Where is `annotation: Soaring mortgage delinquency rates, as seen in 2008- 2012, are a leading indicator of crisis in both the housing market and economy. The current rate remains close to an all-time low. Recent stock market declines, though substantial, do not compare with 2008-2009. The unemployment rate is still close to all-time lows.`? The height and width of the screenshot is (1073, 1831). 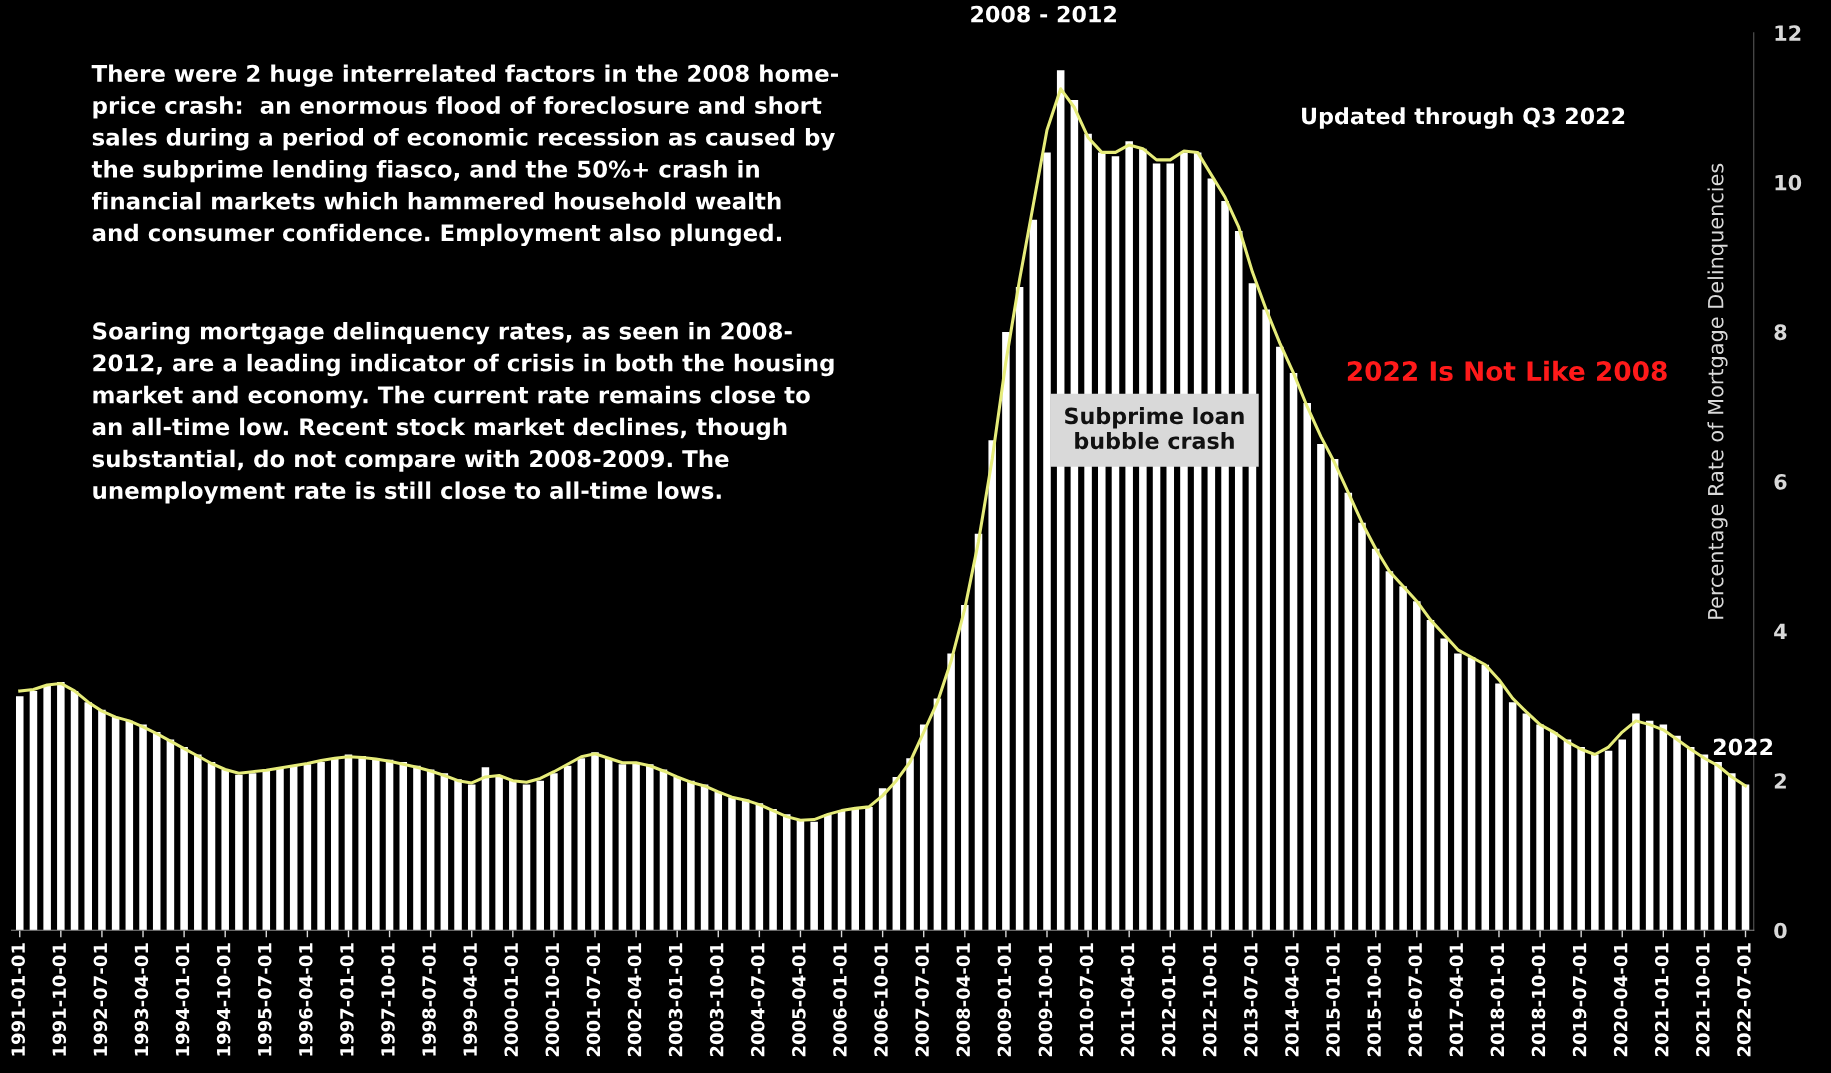 annotation: Soaring mortgage delinquency rates, as seen in 2008- 2012, are a leading indicator of crisis in both the housing market and economy. The current rate remains close to an all-time low. Recent stock market declines, though substantial, do not compare with 2008-2009. The unemployment rate is still close to all-time lows. is located at coordinates (463, 412).